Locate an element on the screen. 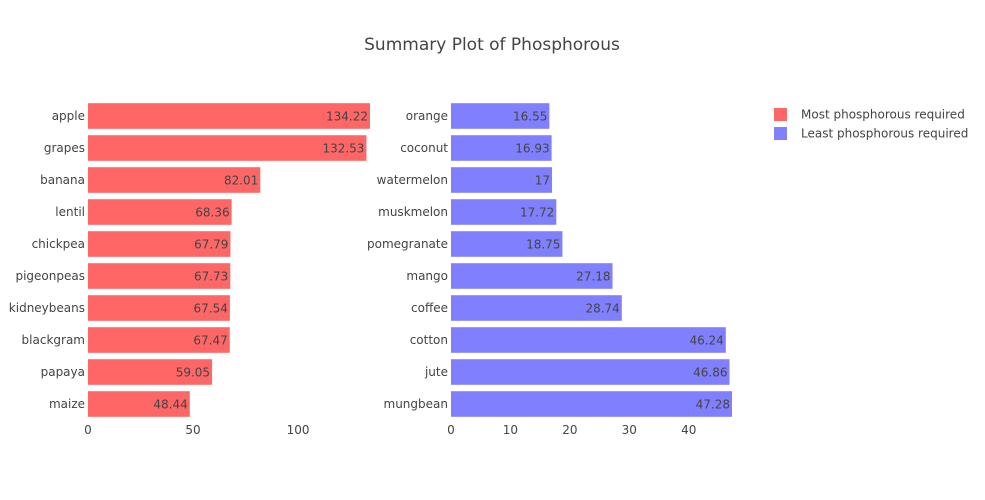 Image resolution: width=985 pixels, height=500 pixels. most-value-label: 132.53 is located at coordinates (343, 149).